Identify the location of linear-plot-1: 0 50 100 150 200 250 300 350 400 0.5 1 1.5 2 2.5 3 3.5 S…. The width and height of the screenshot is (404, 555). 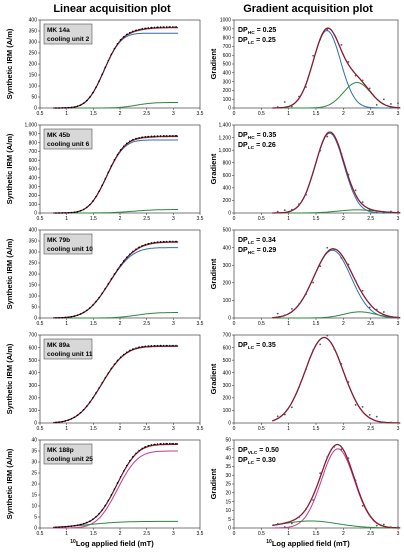
(104, 67).